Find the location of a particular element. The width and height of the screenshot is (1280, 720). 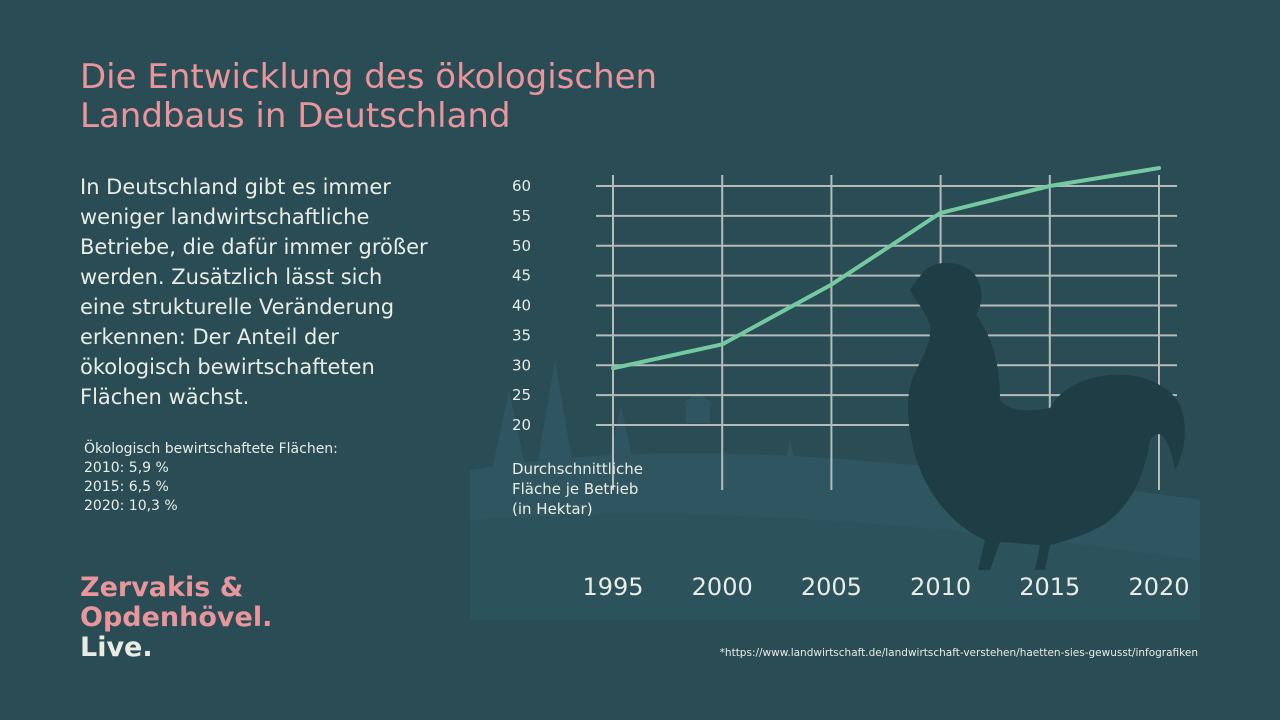

description-line: werden. Zusätzlich lässt sich is located at coordinates (231, 277).